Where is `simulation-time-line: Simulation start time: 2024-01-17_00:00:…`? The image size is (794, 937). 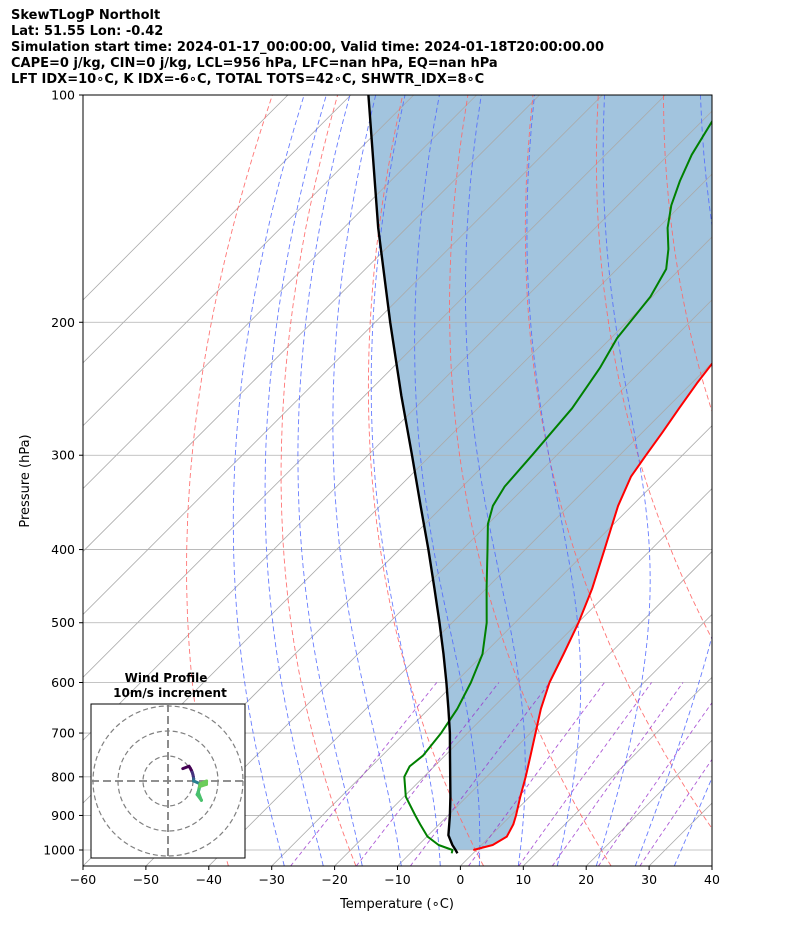 simulation-time-line: Simulation start time: 2024-01-17_00:00:… is located at coordinates (307, 47).